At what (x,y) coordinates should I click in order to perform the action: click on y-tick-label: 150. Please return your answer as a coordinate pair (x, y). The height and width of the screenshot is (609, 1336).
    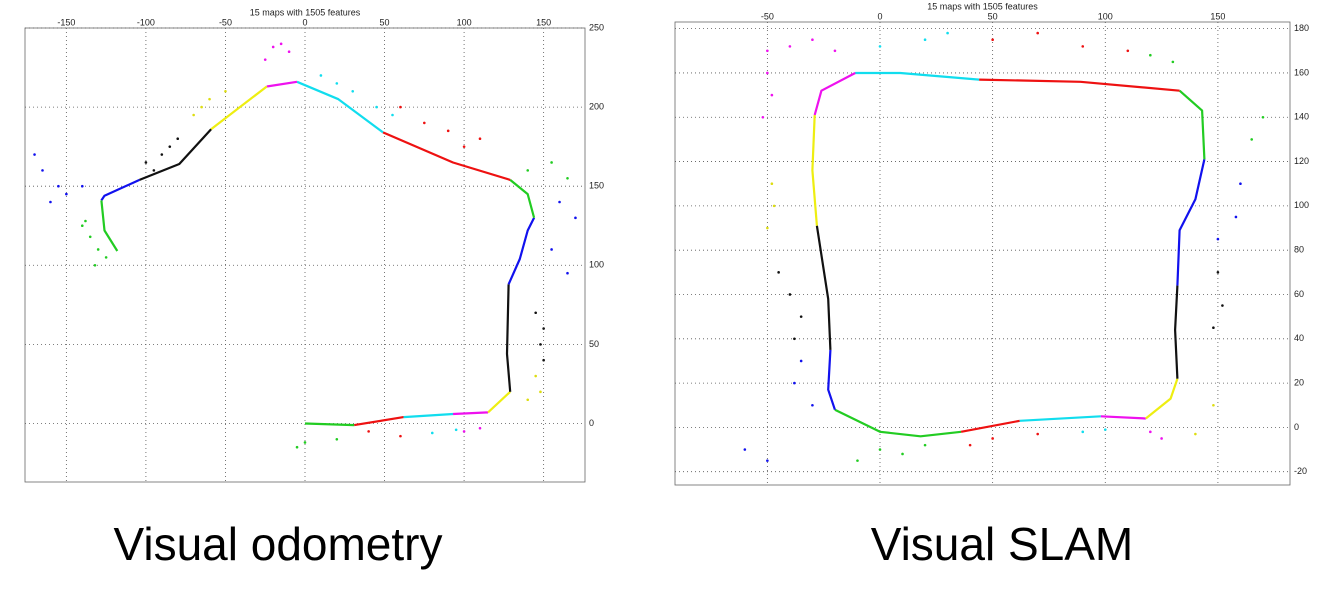
    Looking at the image, I should click on (596, 186).